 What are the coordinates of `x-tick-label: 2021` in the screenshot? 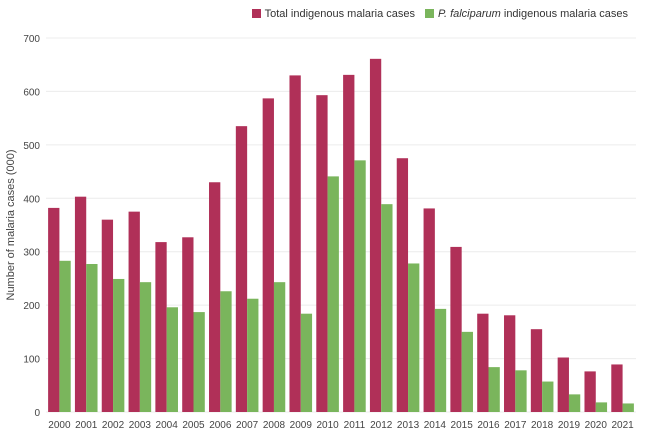 It's located at (622, 425).